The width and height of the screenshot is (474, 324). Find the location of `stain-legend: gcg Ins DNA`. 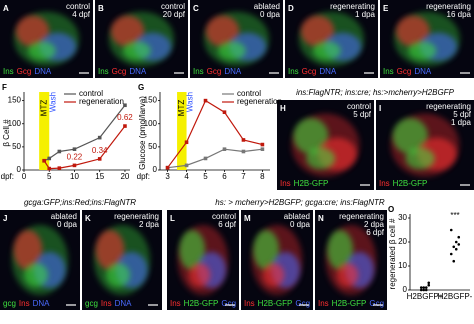

stain-legend: gcg Ins DNA is located at coordinates (108, 303).